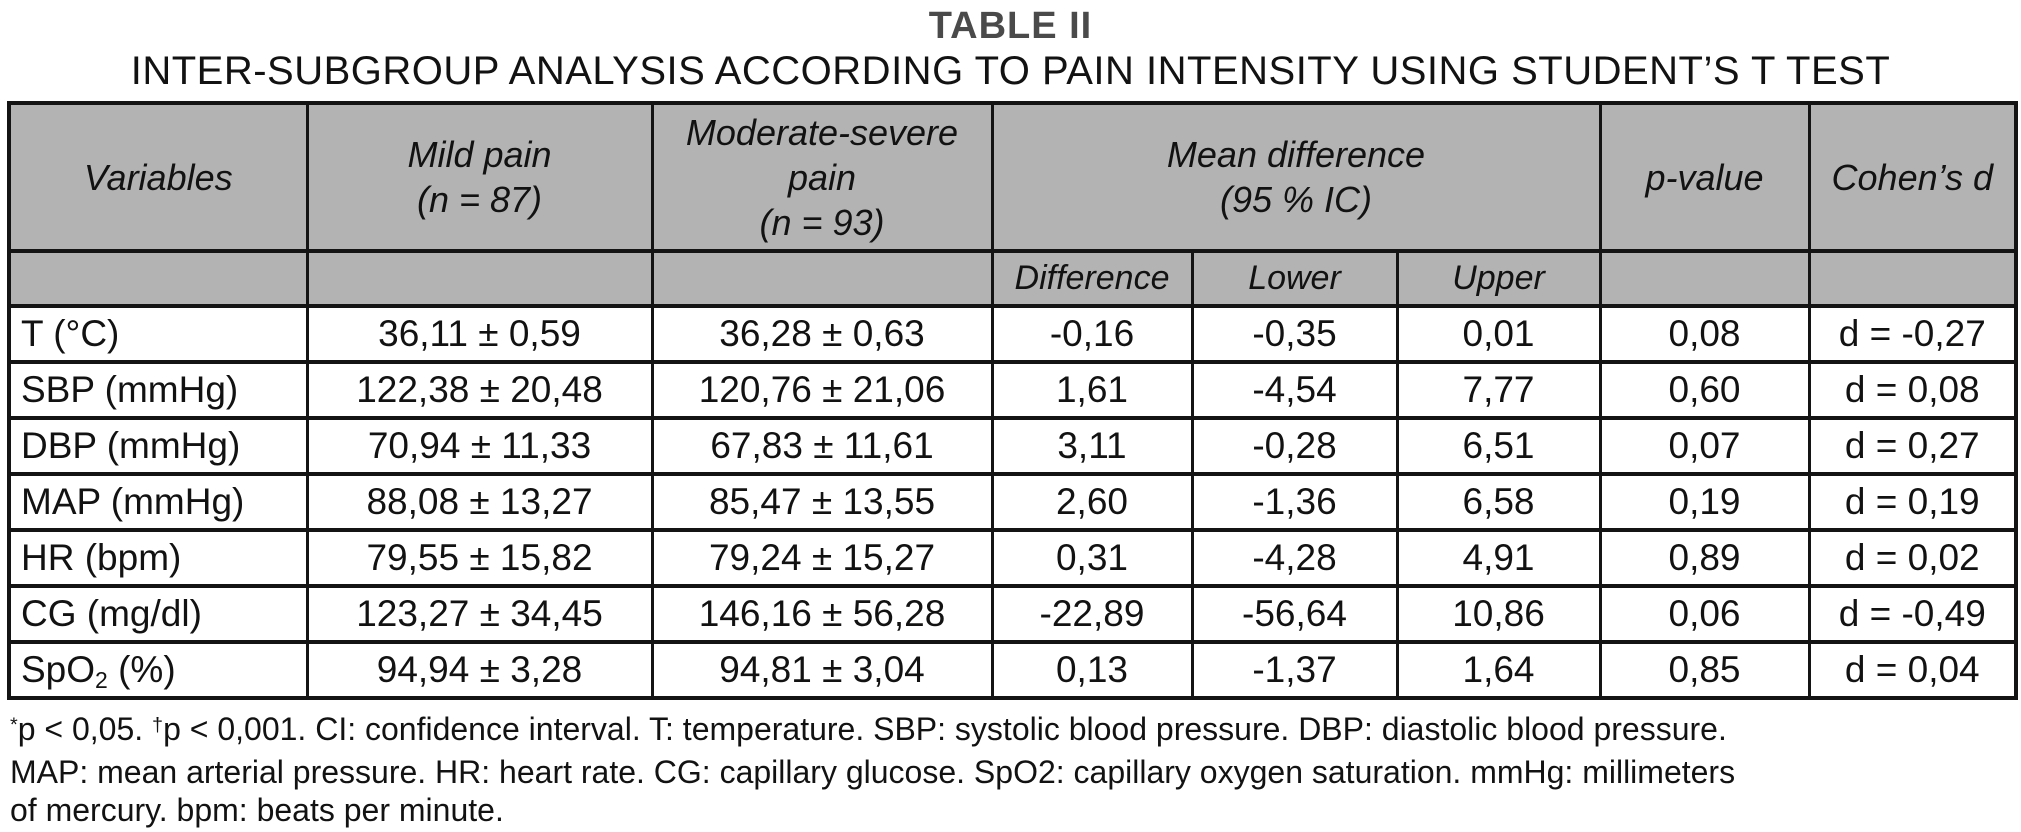  I want to click on col-header-label: Mild pain, so click(479, 154).